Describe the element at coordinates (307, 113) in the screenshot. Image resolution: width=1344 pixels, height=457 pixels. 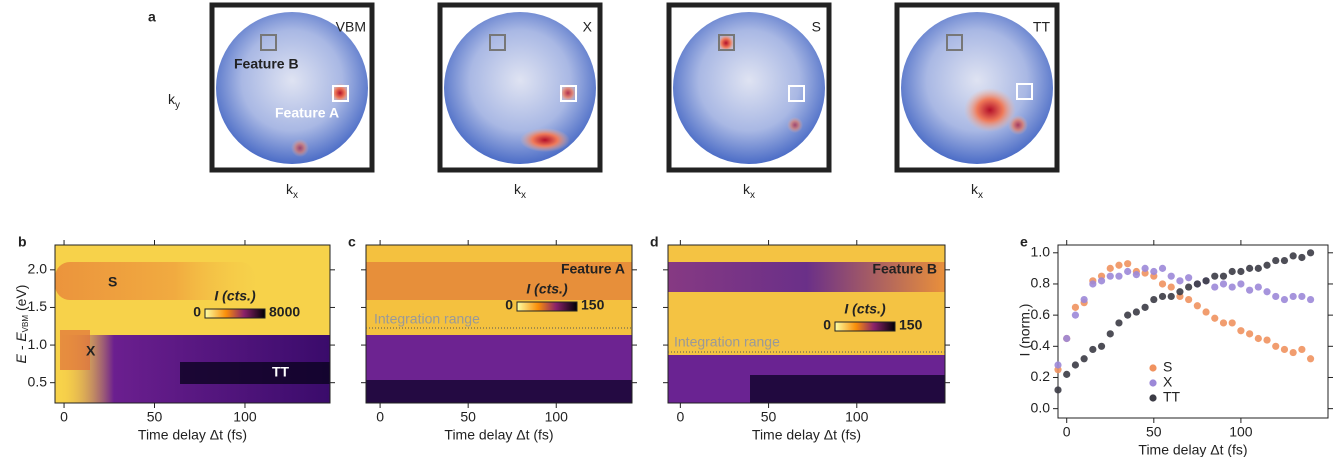
I see `feature-label: Feature A` at that location.